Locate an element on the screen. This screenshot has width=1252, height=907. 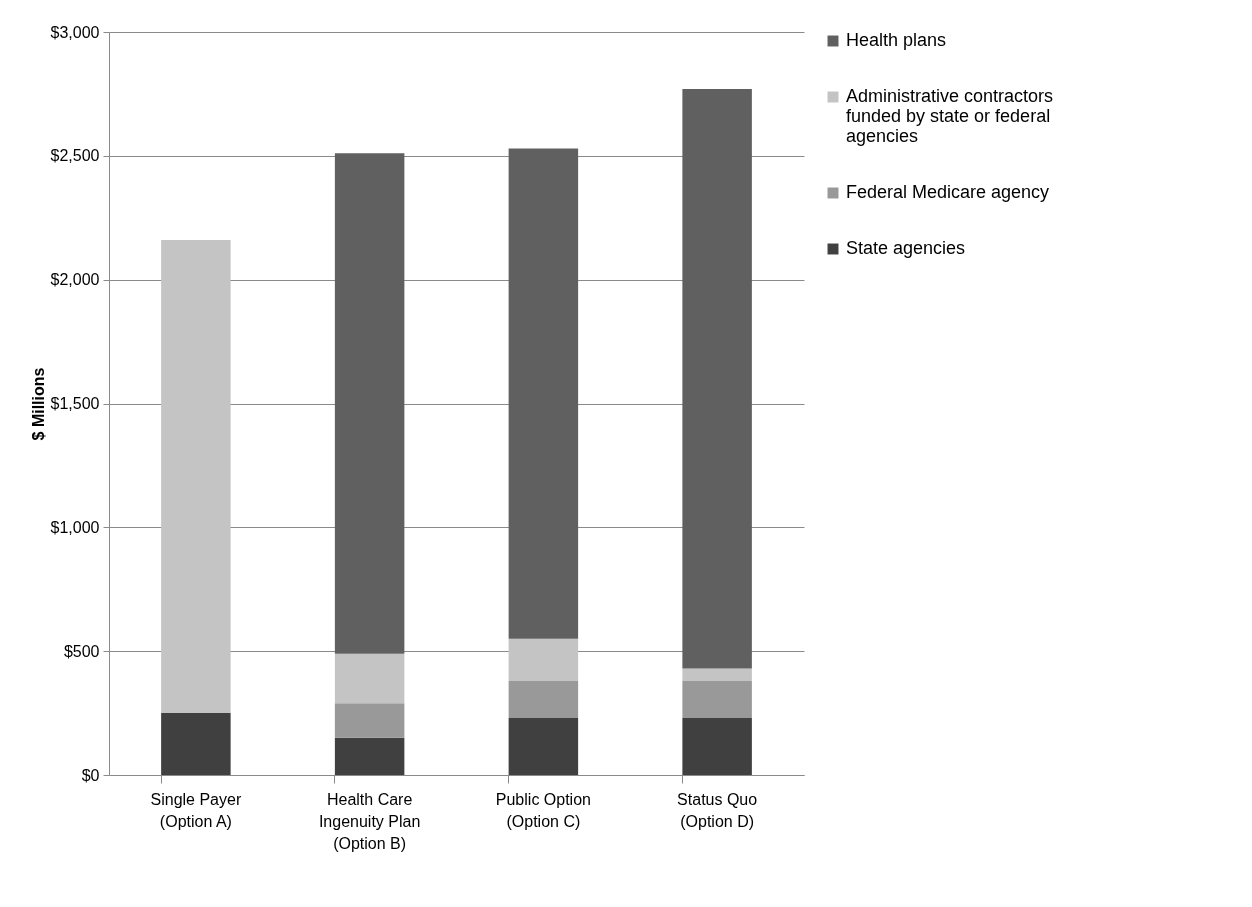
legend-label: Administrative contractors funded by state or federal agencies is located at coordinates (950, 116).